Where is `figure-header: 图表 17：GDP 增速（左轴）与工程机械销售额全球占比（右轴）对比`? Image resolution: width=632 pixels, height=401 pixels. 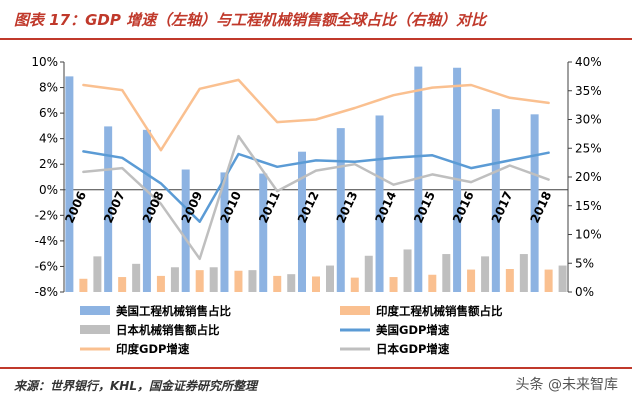 figure-header: 图表 17：GDP 增速（左轴）与工程机械销售额全球占比（右轴）对比 is located at coordinates (316, 20).